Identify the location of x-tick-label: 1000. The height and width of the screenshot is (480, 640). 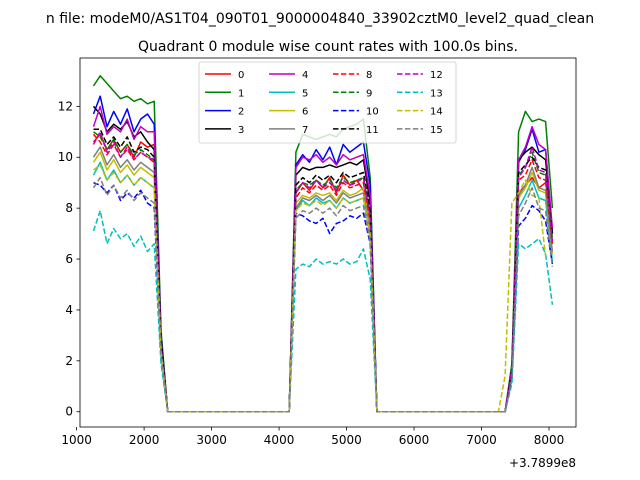
(76, 440).